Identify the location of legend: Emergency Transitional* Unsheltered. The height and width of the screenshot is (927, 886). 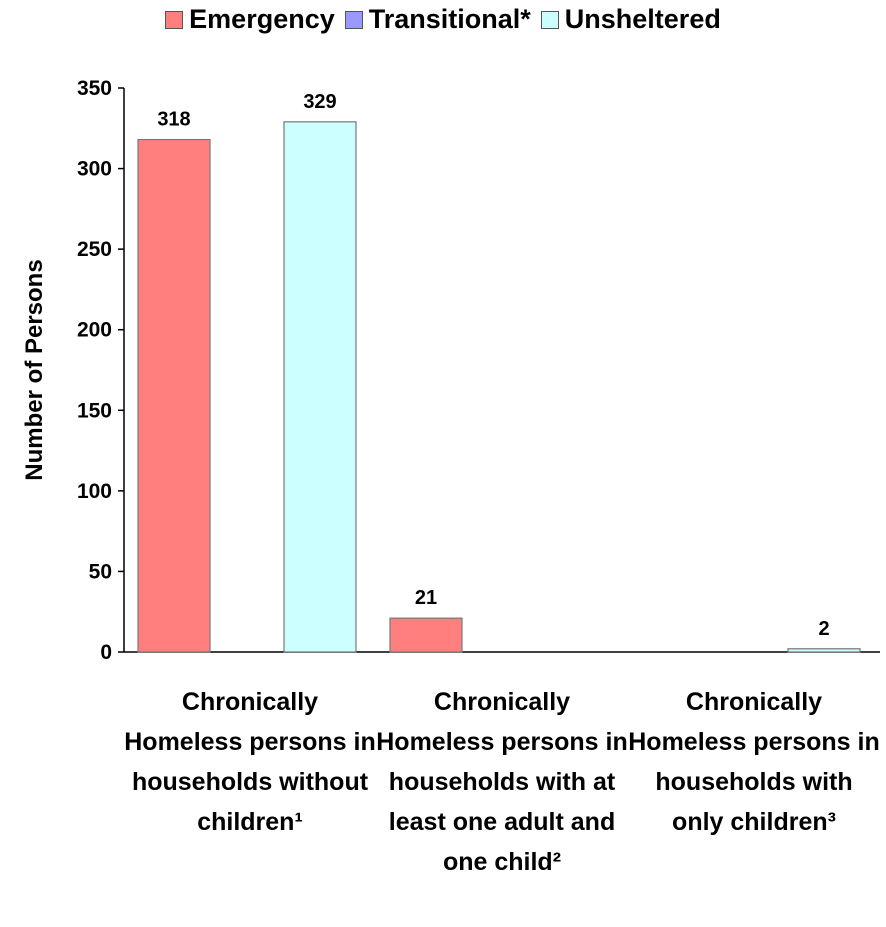
(443, 19).